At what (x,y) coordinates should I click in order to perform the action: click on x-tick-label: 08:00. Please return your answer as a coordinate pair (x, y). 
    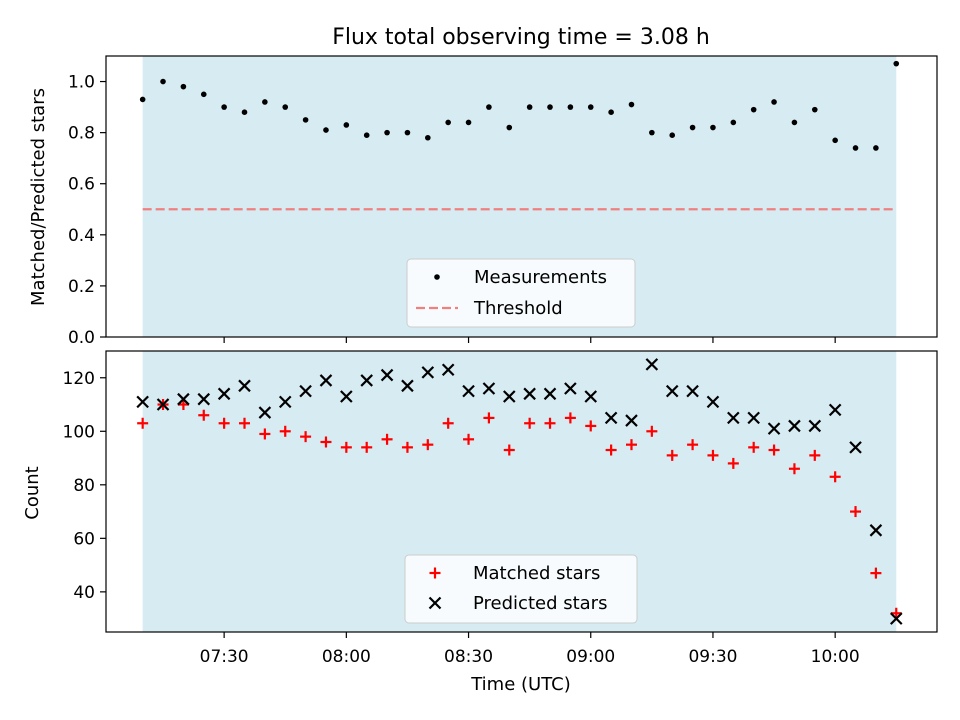
    Looking at the image, I should click on (346, 657).